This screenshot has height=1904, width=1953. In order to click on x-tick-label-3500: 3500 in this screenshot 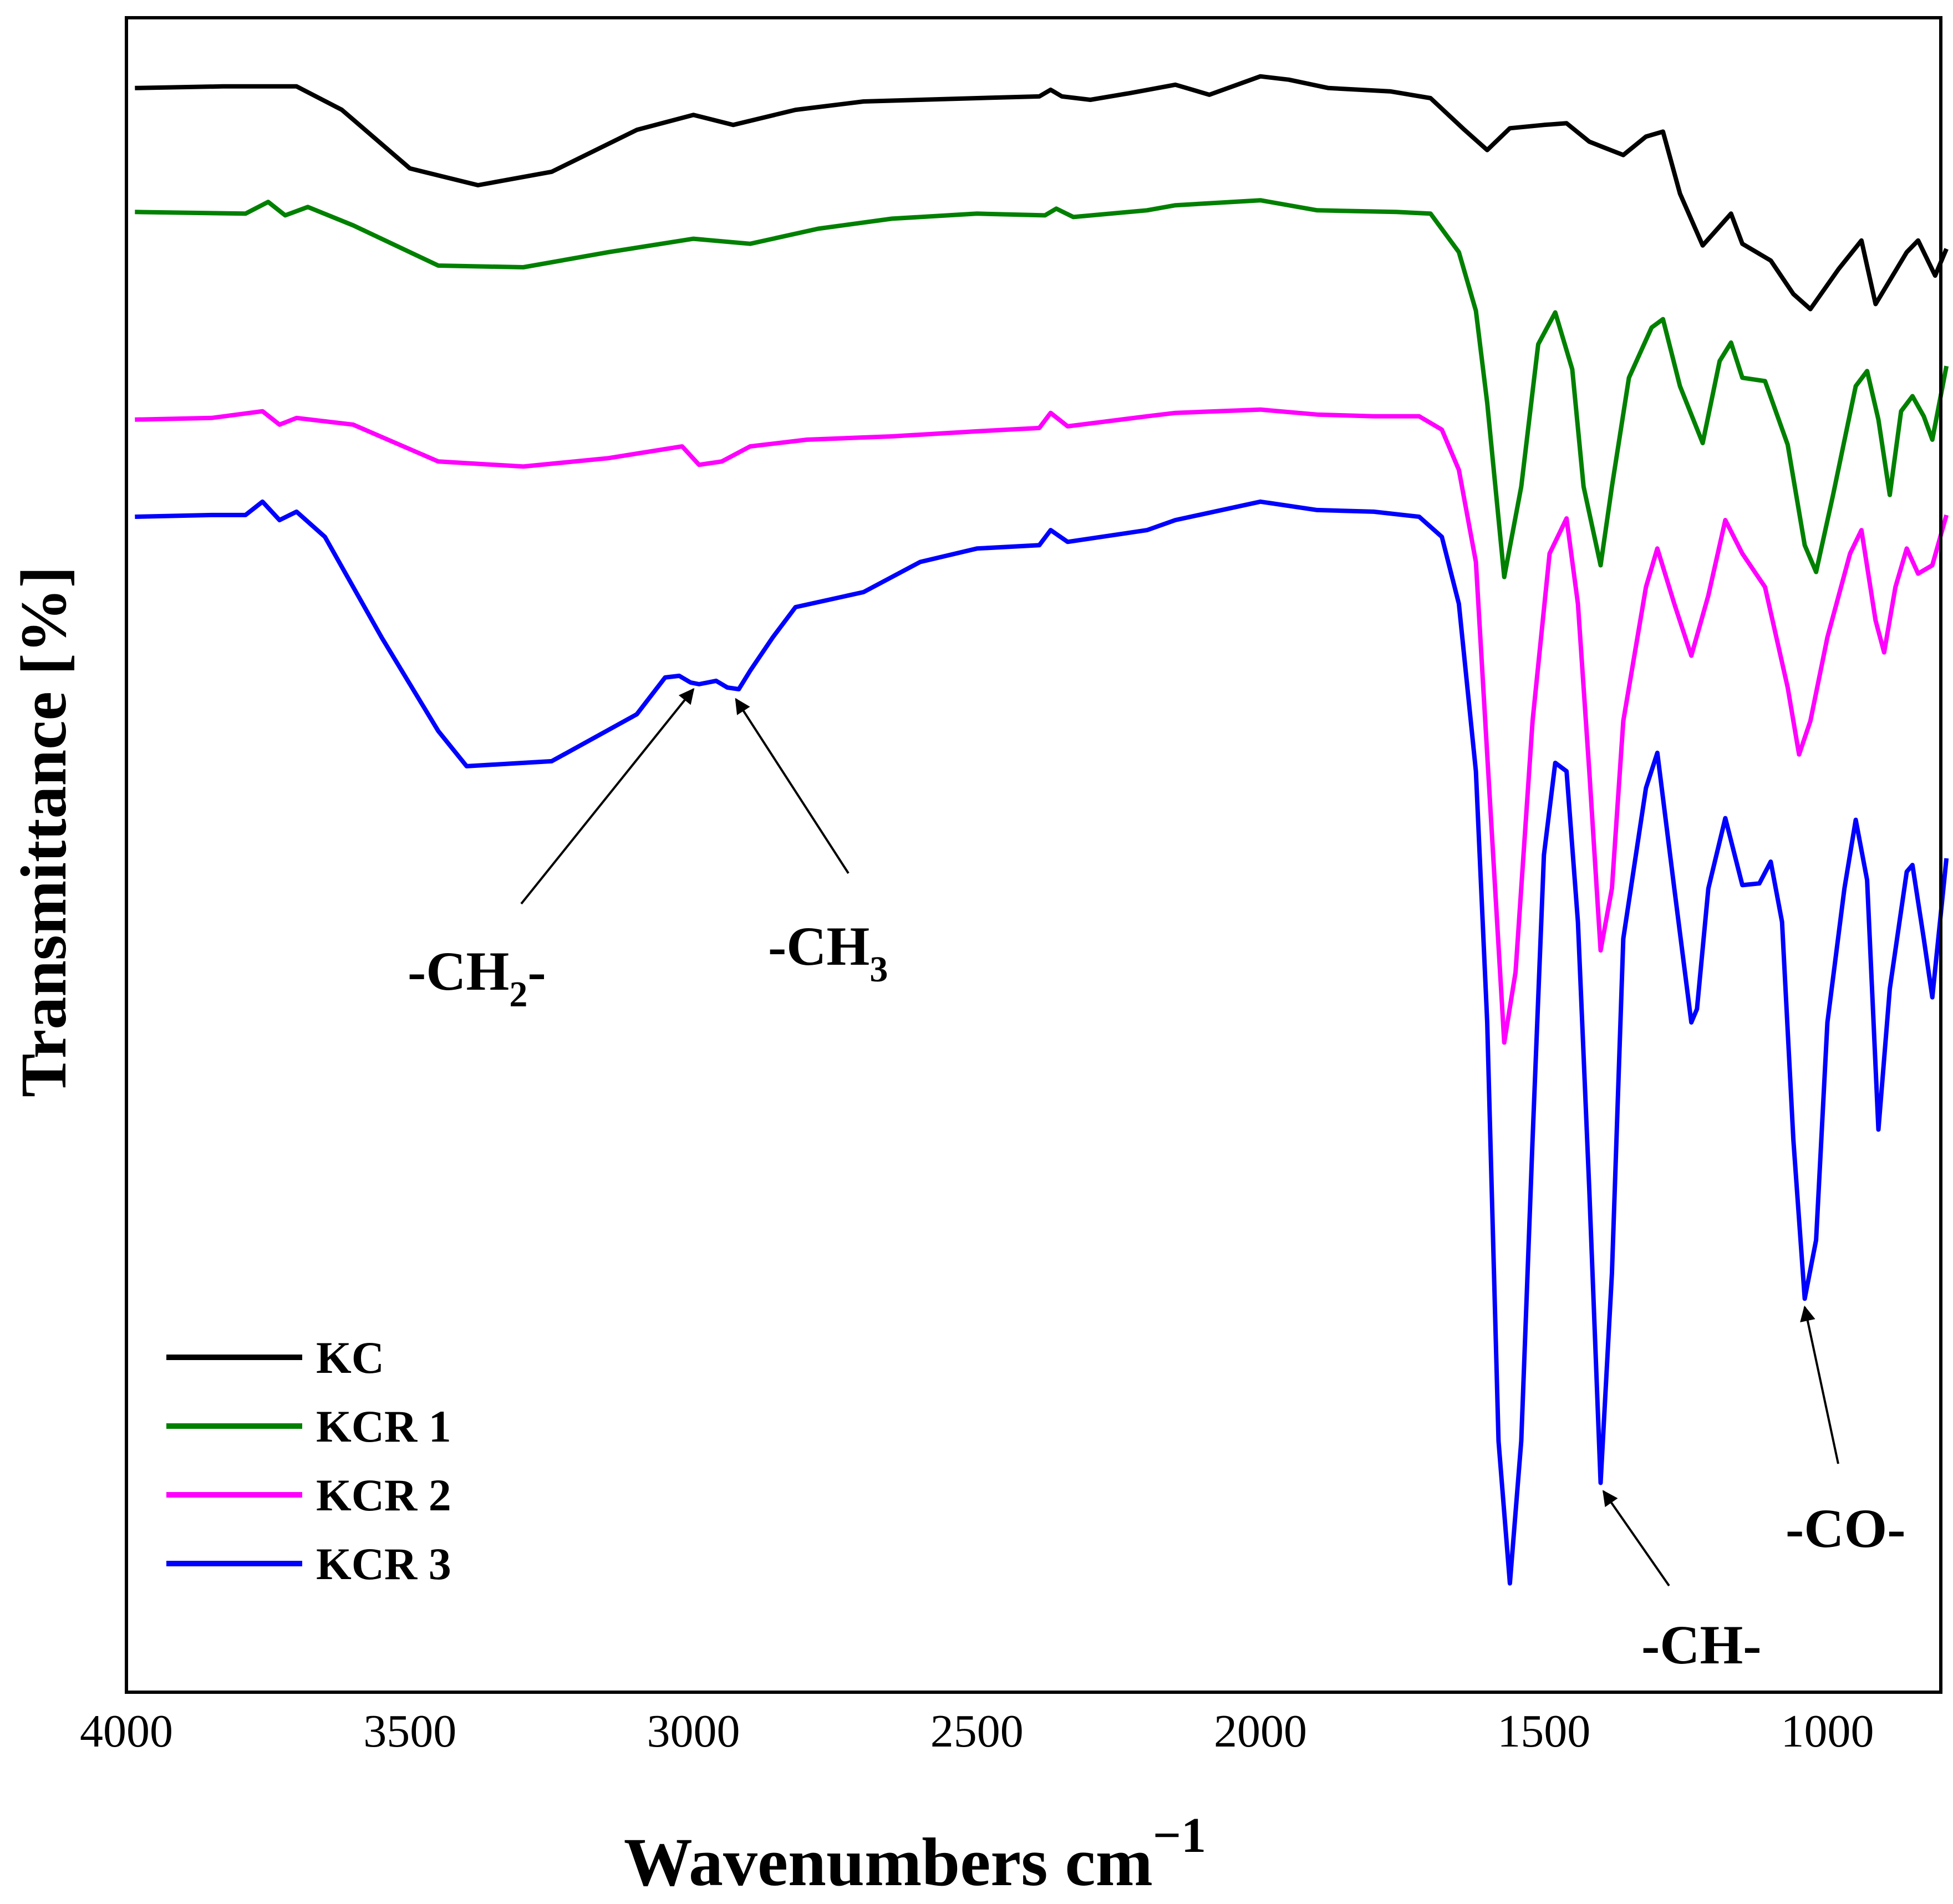, I will do `click(409, 1731)`.